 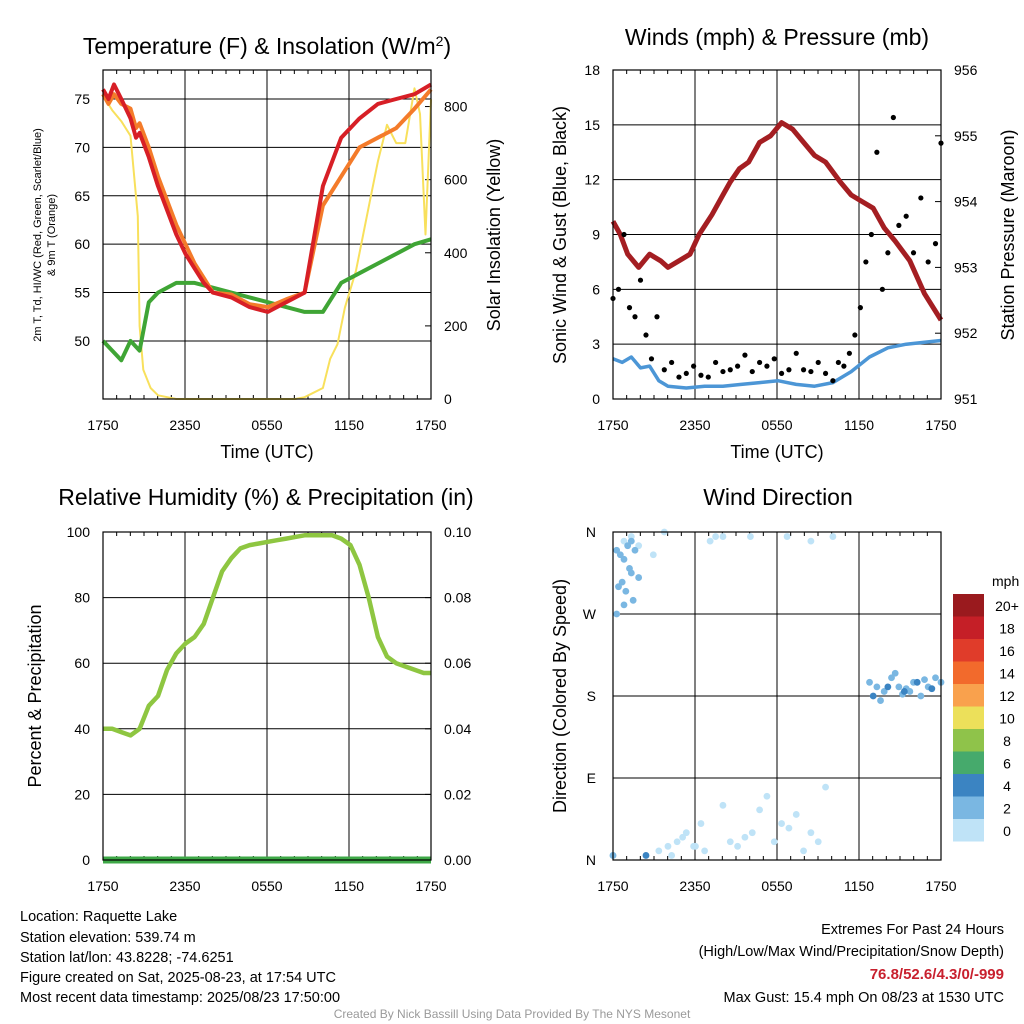 What do you see at coordinates (127, 958) in the screenshot?
I see `latlon-text: Station lat/lon: 43.8228; -74.6251` at bounding box center [127, 958].